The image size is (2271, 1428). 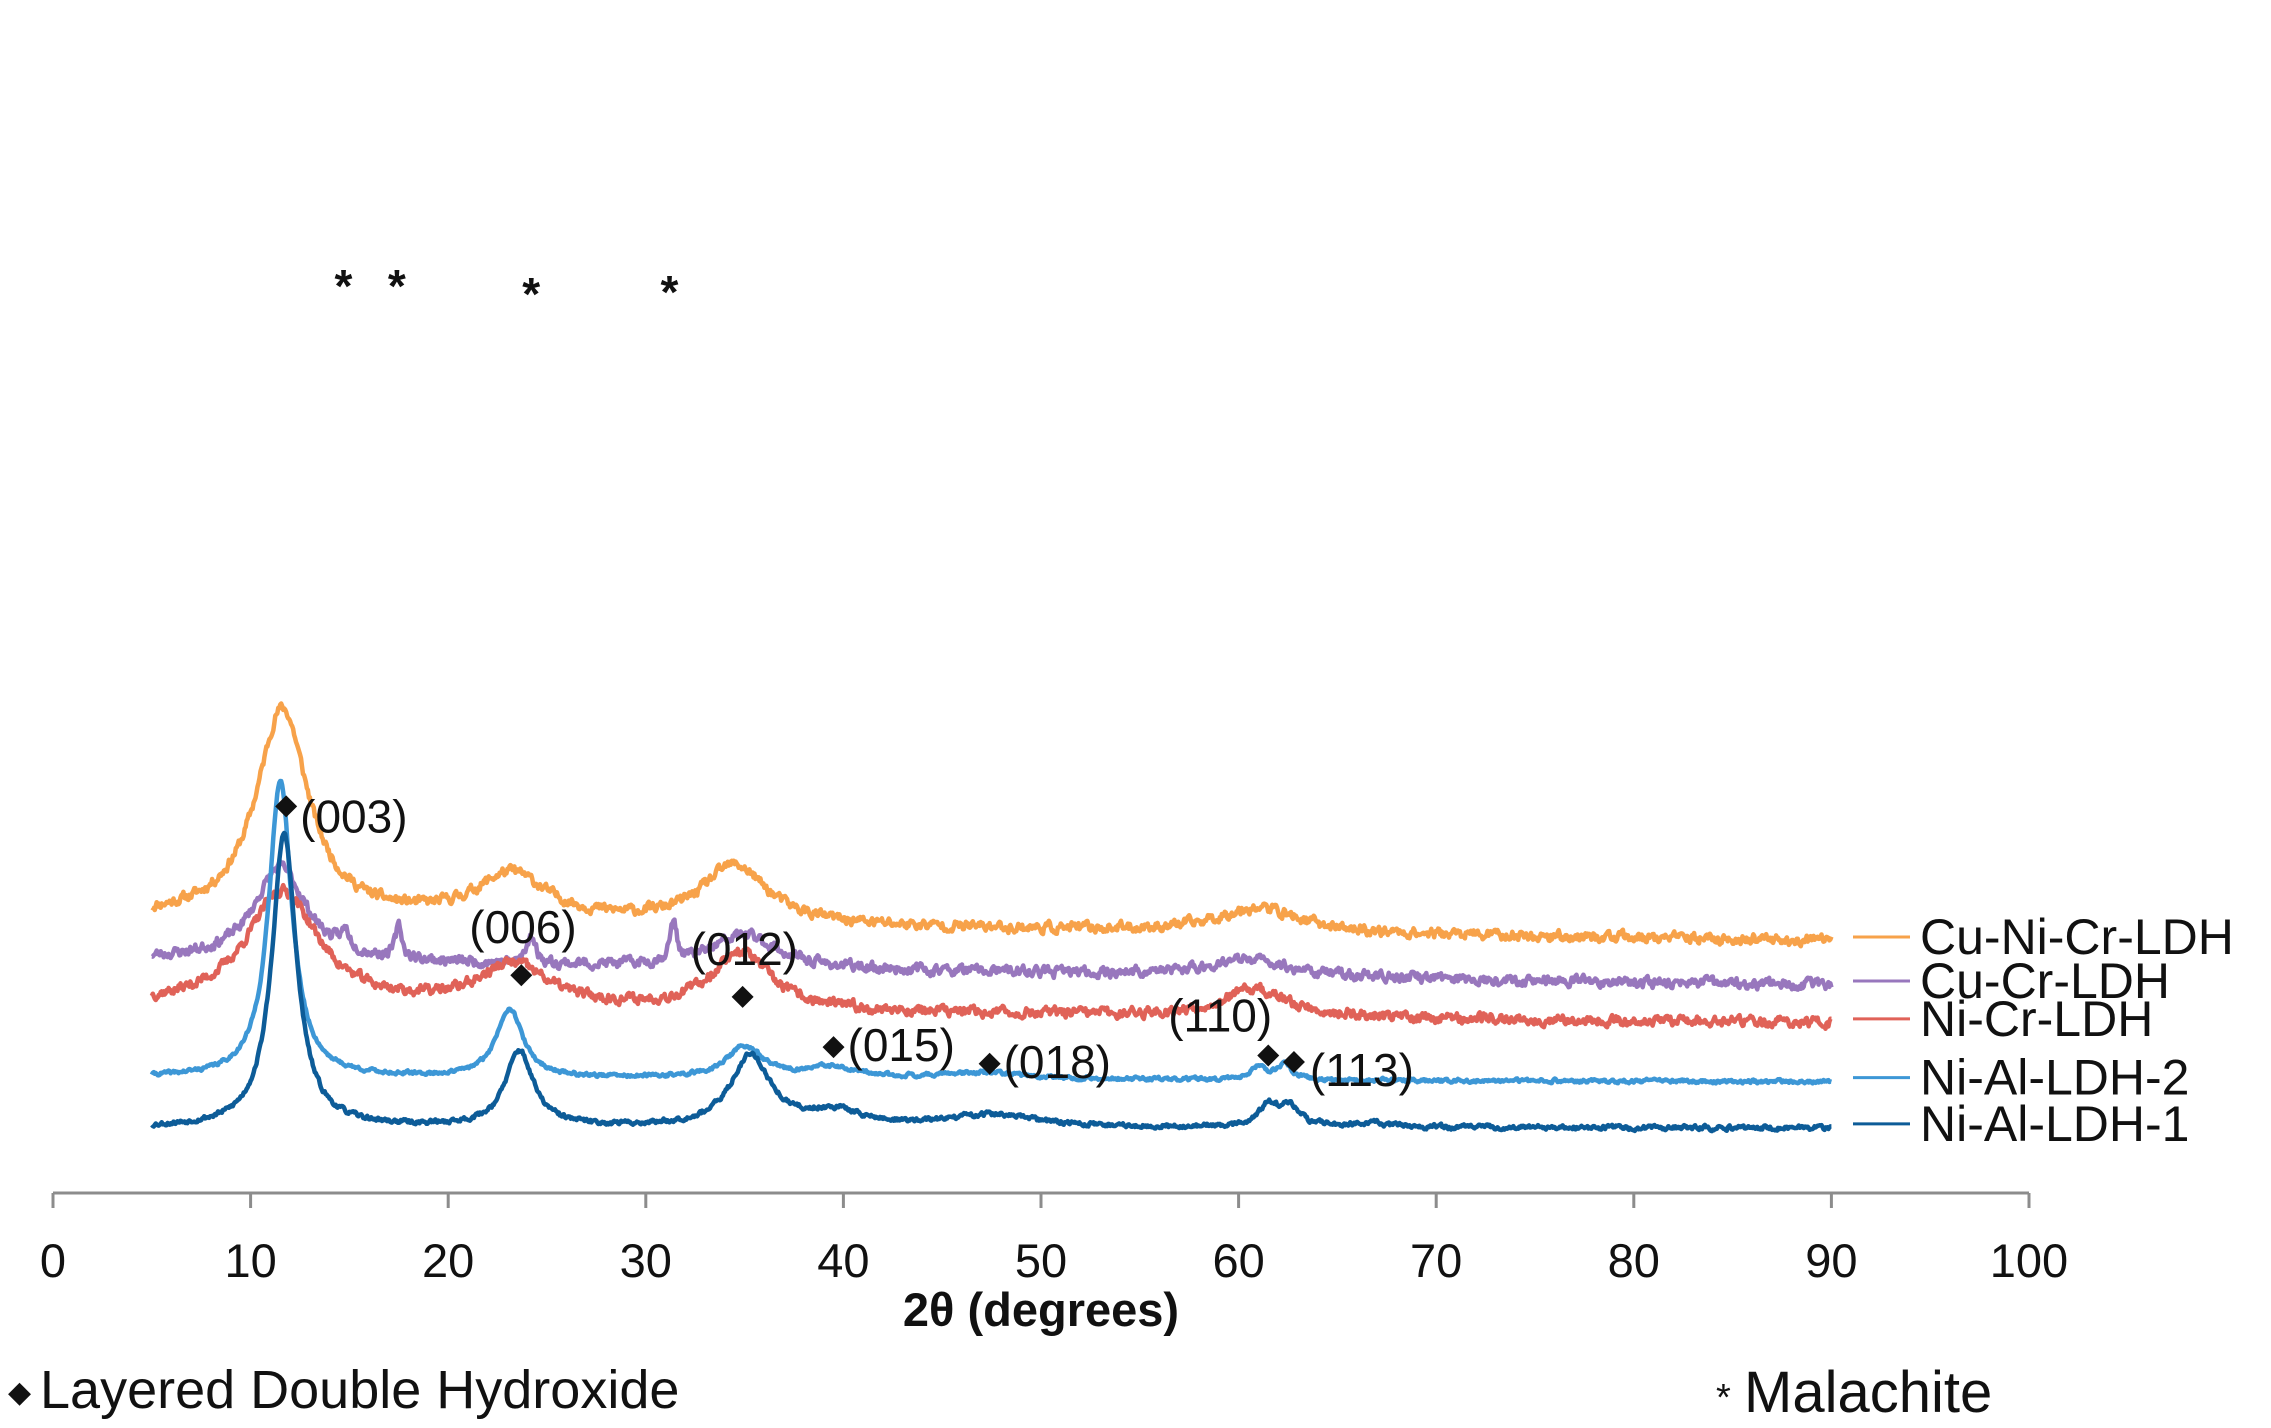 I want to click on x-tick-label: 70, so click(x=1436, y=1260).